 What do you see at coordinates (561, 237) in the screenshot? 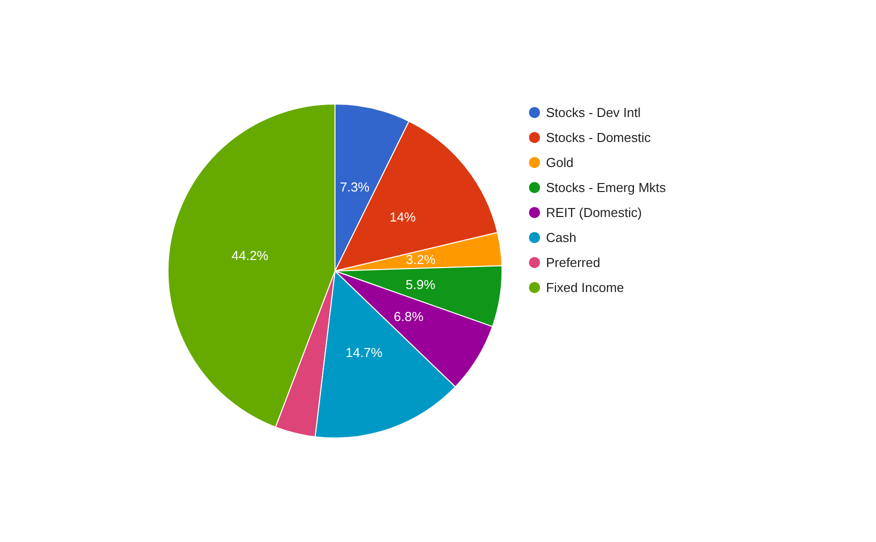
I see `legend-label: Cash` at bounding box center [561, 237].